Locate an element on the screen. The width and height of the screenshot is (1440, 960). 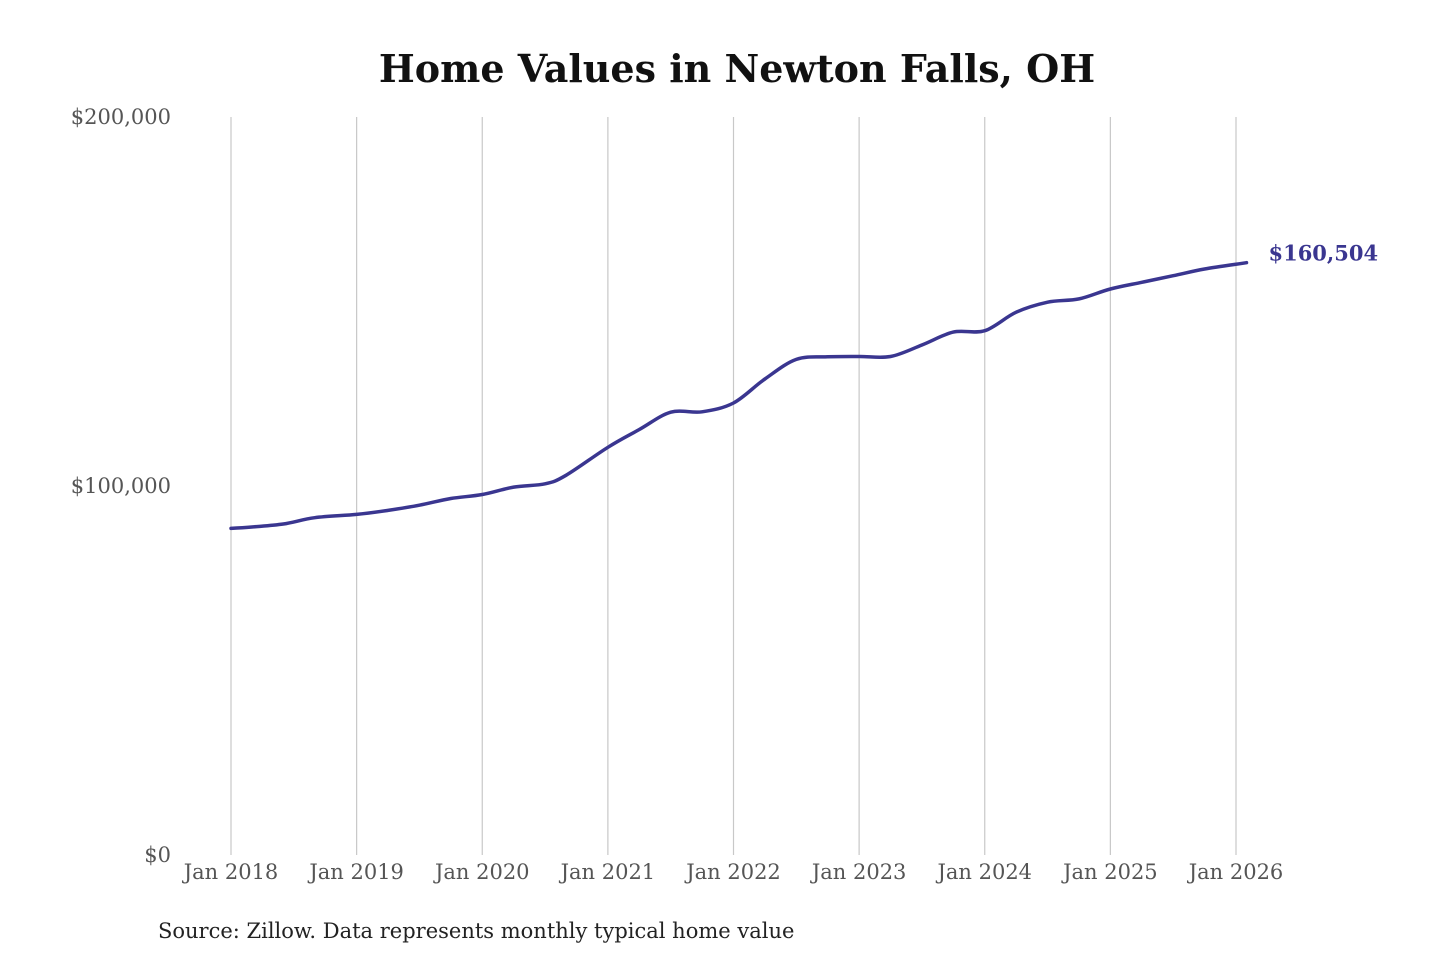
x-tick-label: Jan 2018 is located at coordinates (230, 872).